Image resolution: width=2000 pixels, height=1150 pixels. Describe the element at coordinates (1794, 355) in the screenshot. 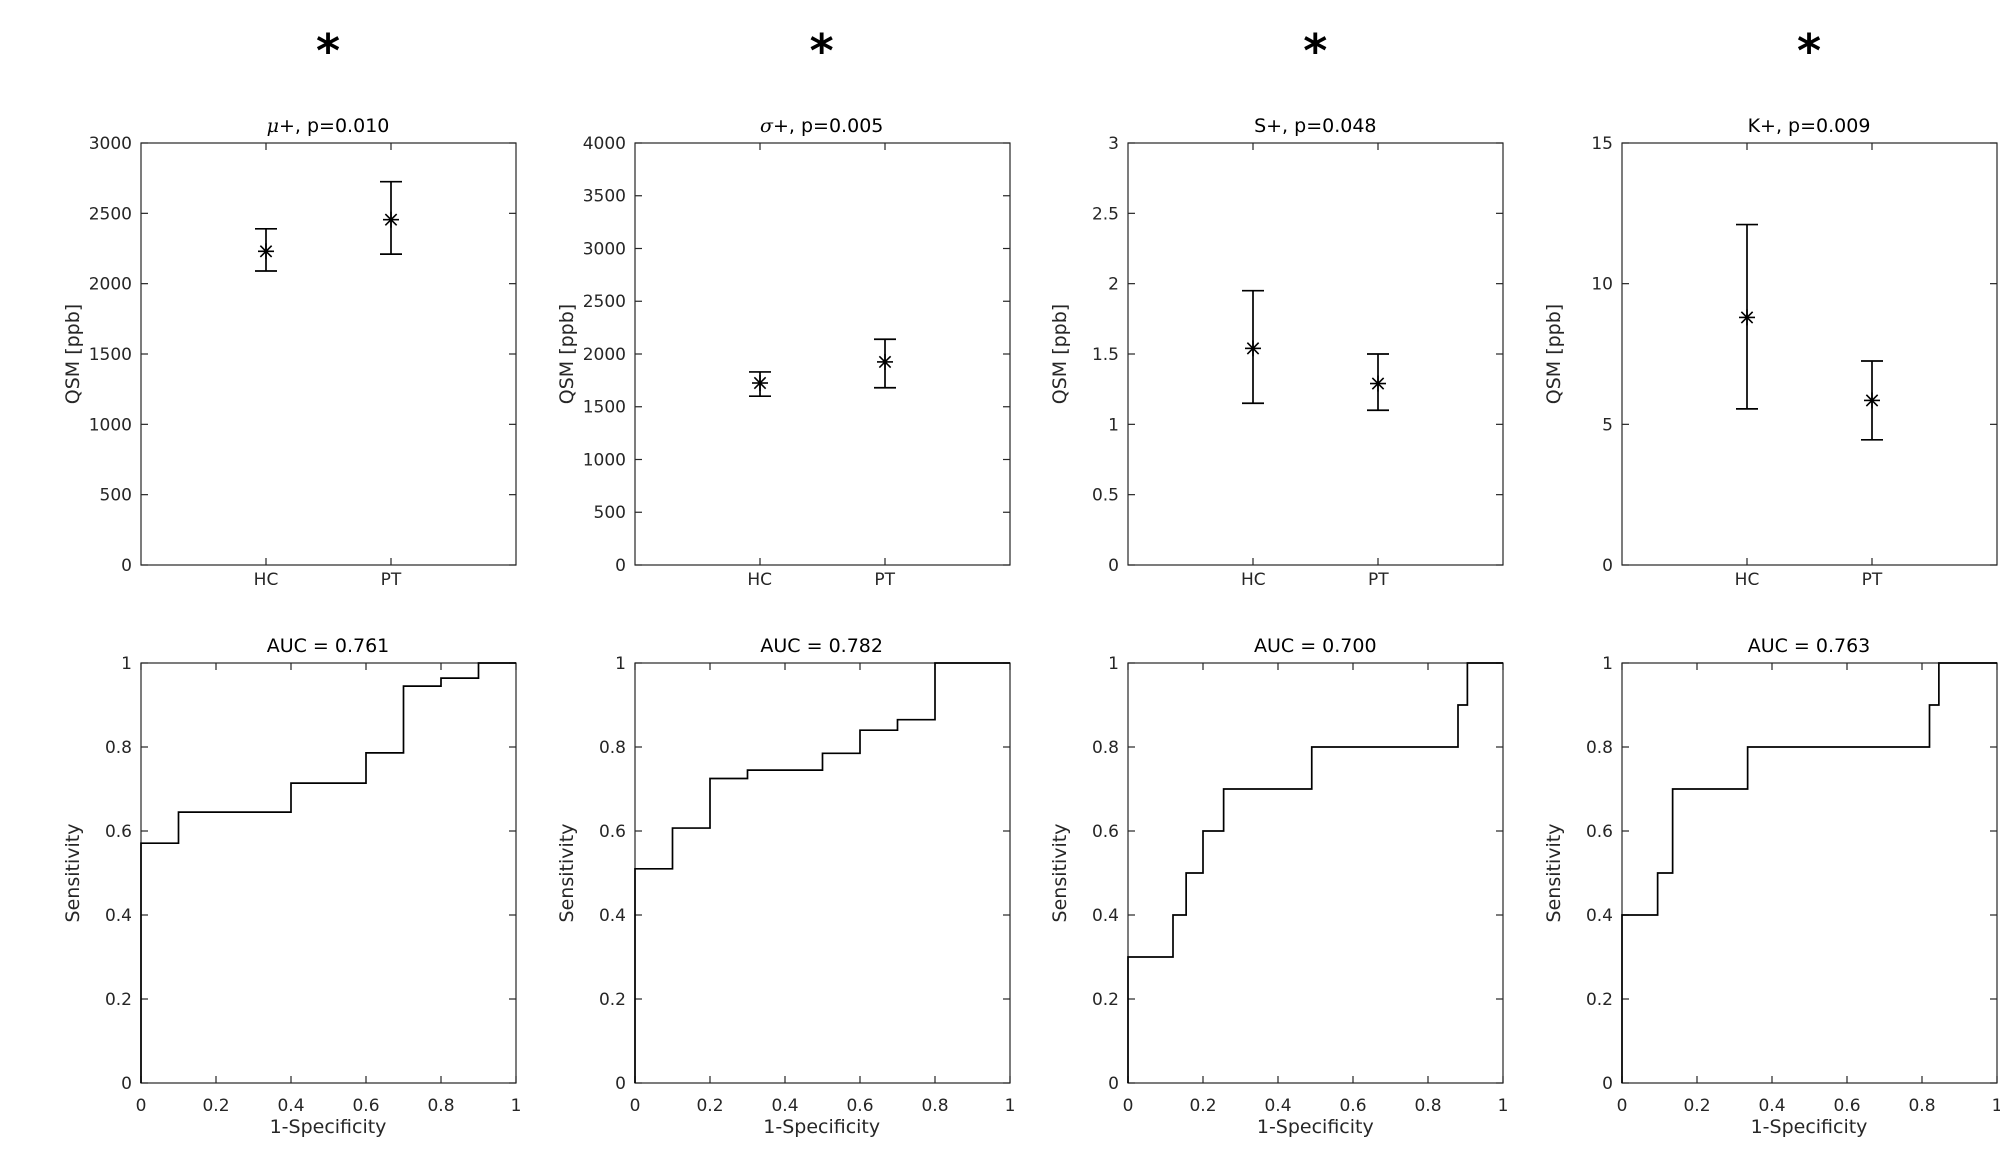

I see `errorbar-plot-svg: 0 5 10 15` at that location.